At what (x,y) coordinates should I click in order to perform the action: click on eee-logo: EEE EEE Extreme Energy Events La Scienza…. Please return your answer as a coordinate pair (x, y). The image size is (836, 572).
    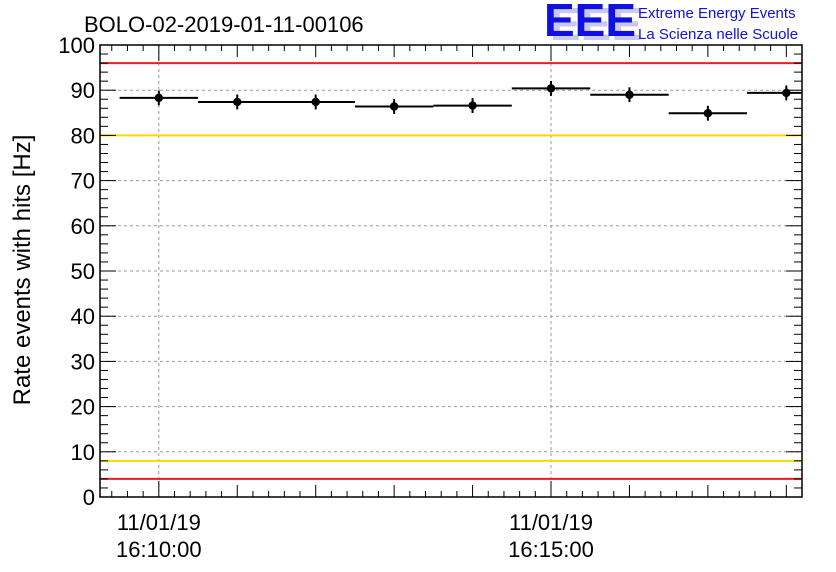
    Looking at the image, I should click on (671, 25).